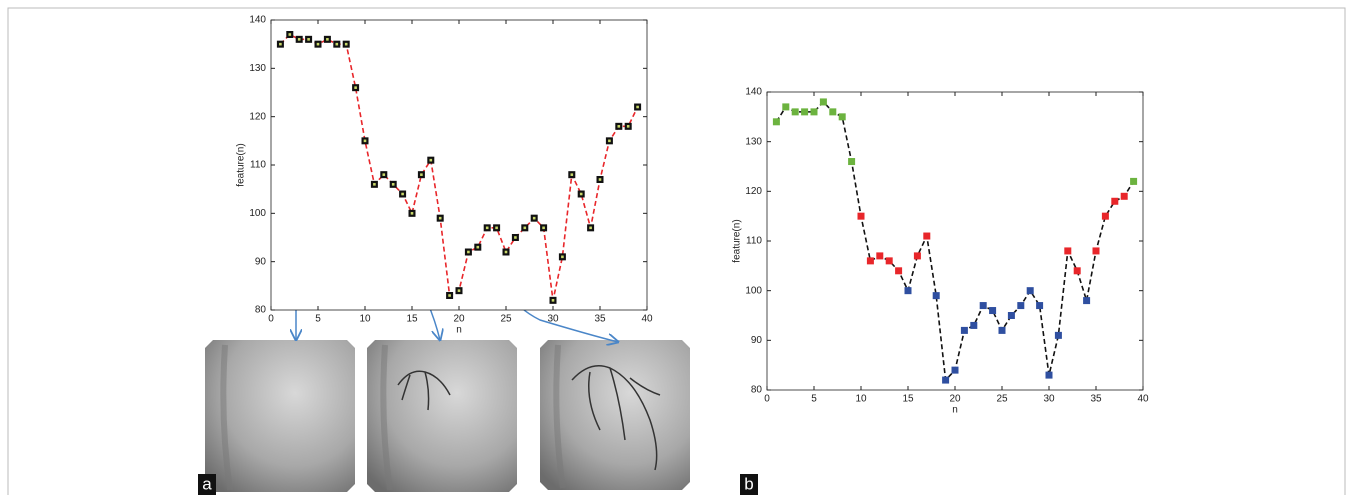 This screenshot has height=495, width=1353. I want to click on x-tick-label: 25, so click(1002, 399).